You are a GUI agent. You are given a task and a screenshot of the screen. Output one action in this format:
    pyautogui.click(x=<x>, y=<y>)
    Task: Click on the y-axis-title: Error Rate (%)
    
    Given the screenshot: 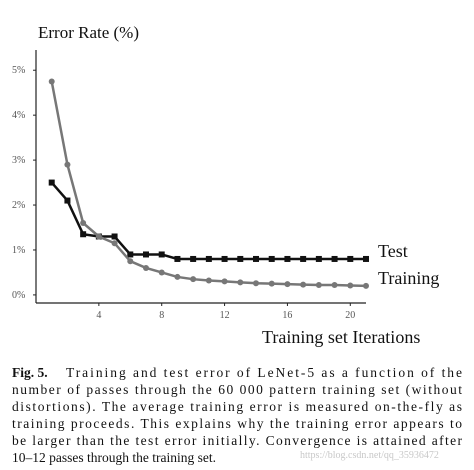 What is the action you would take?
    pyautogui.click(x=88, y=32)
    